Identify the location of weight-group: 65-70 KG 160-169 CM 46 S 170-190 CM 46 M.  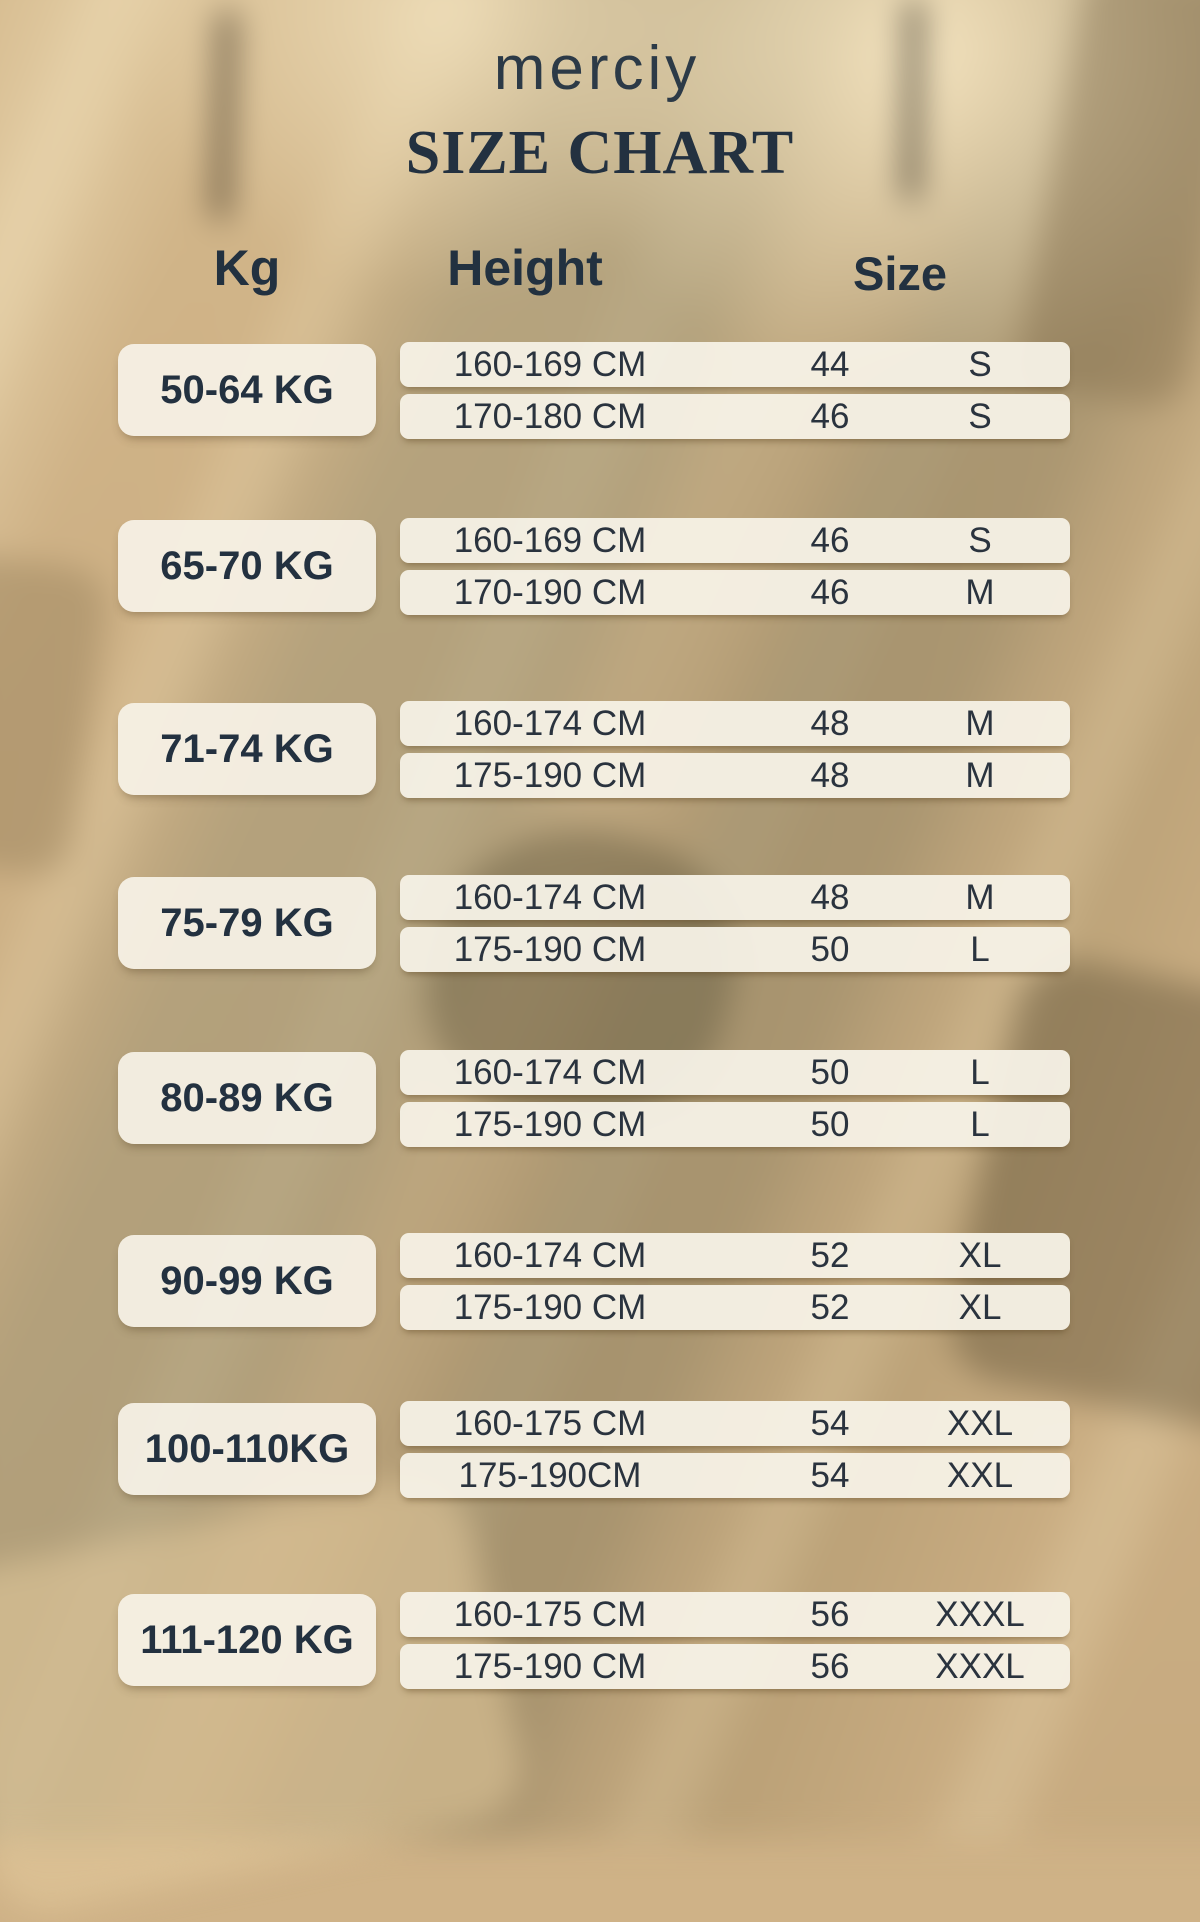
(600, 566).